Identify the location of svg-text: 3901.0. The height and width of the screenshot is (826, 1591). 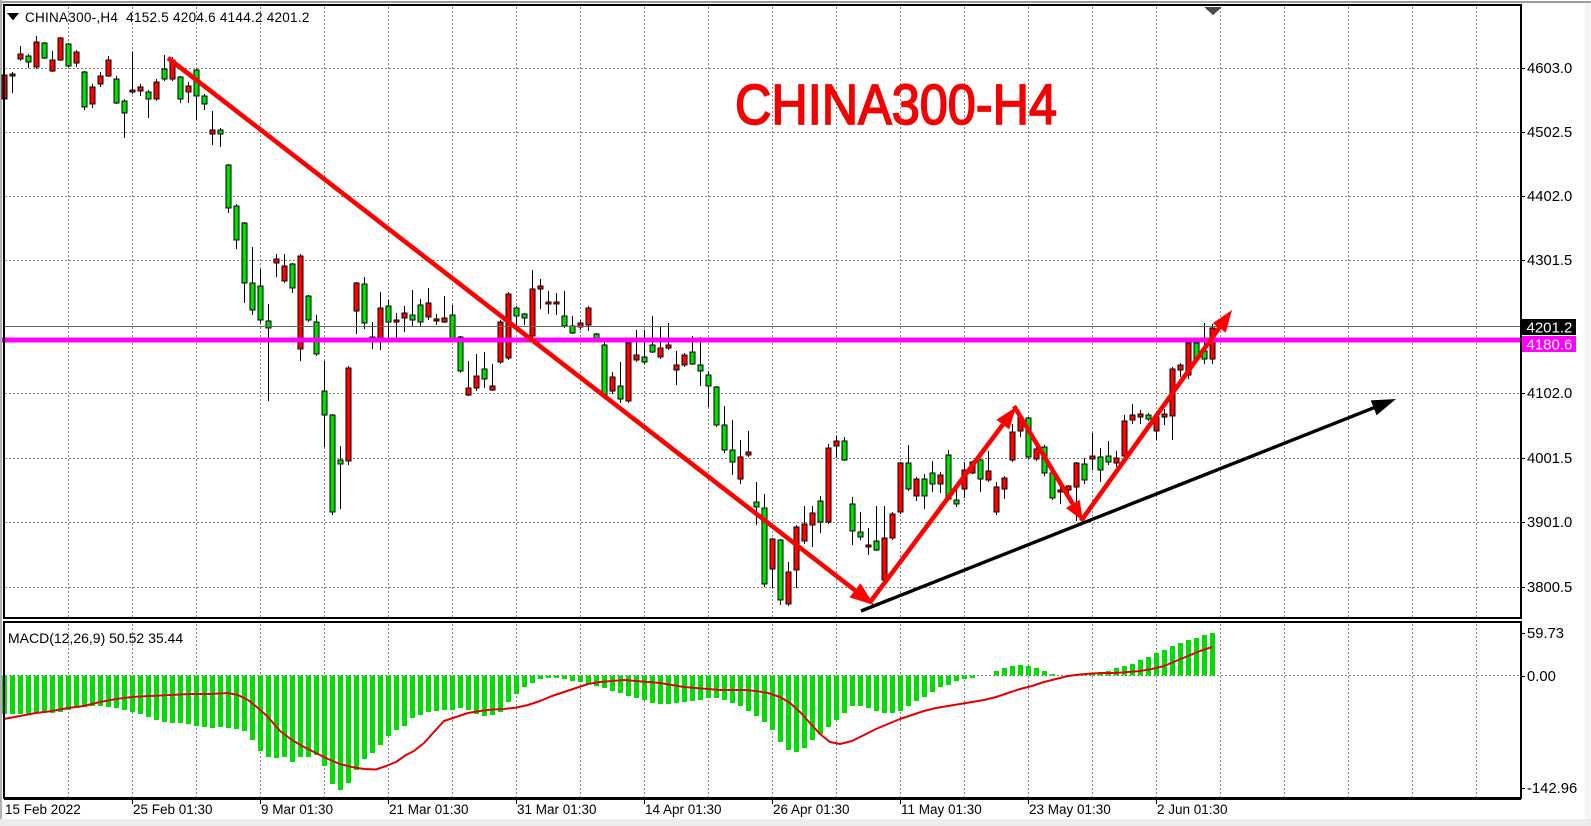
(1549, 523).